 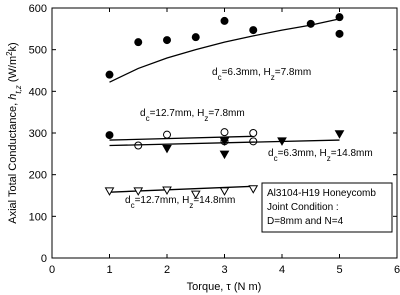 I want to click on y-tick-label: 200, so click(x=38, y=176).